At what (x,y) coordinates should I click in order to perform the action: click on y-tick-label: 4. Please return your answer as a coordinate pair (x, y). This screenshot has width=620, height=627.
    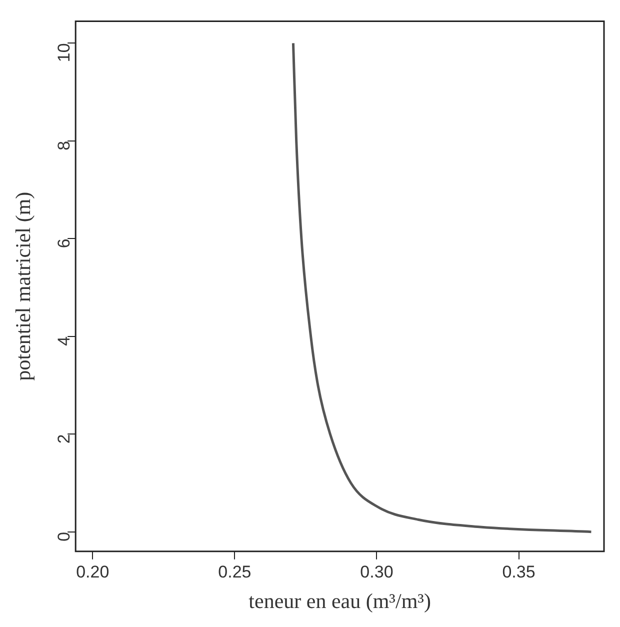
    Looking at the image, I should click on (64, 341).